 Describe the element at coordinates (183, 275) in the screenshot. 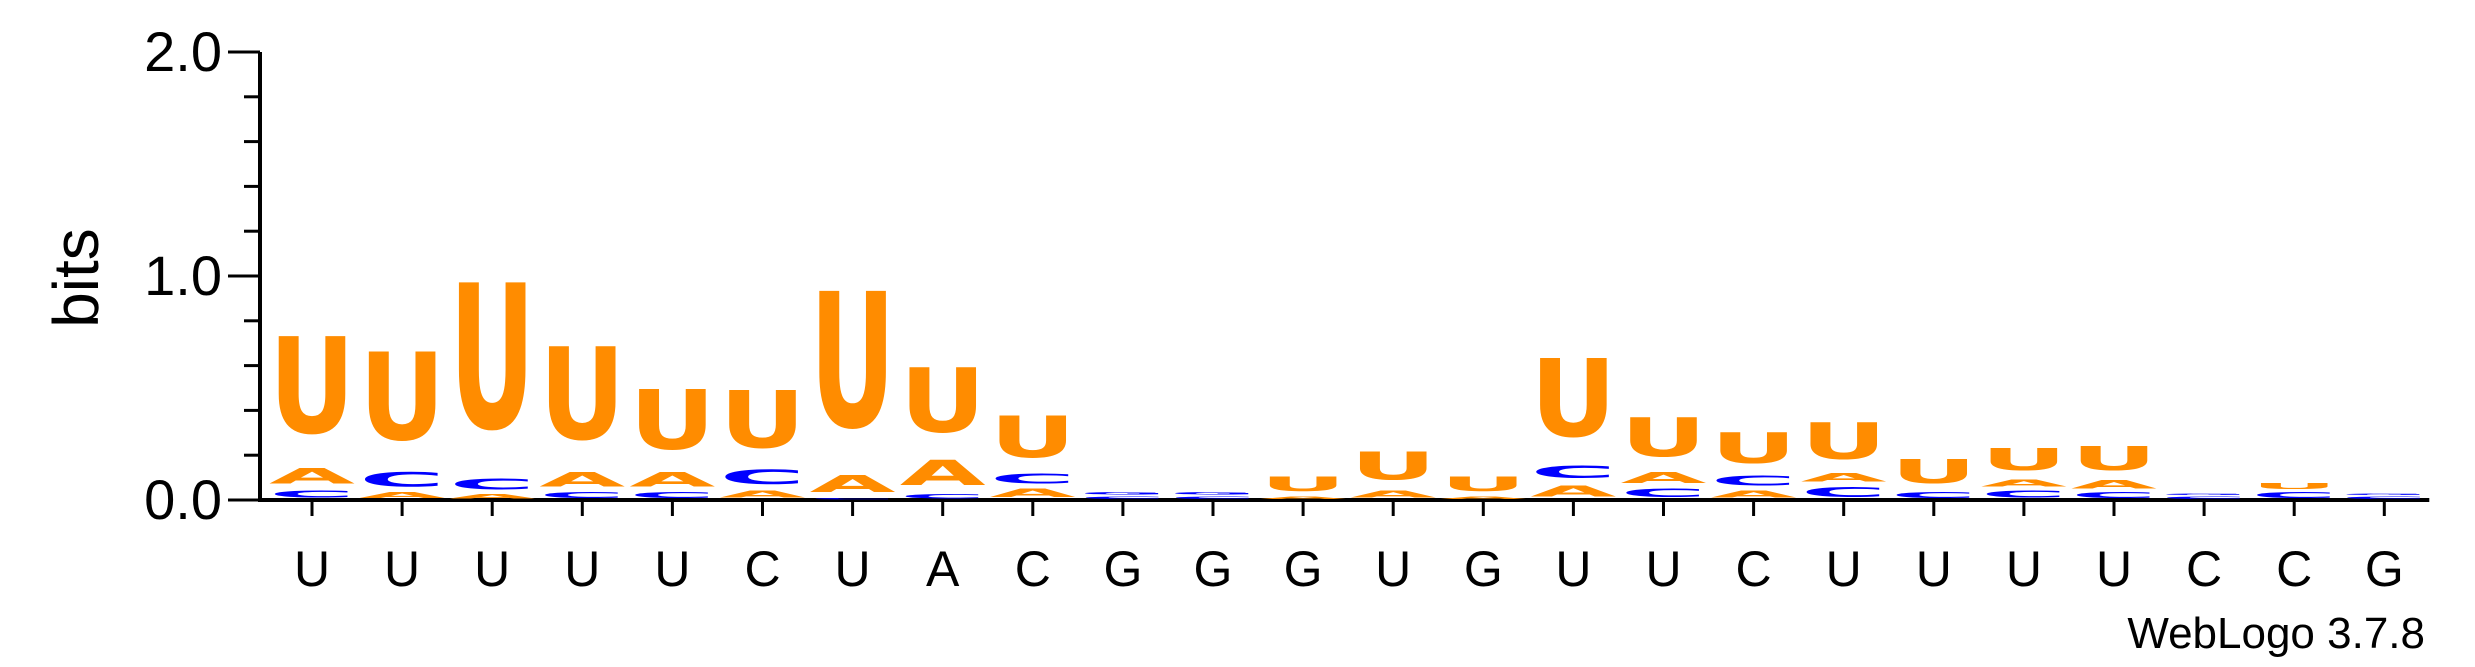

I see `y-tick-label: 1.0` at that location.